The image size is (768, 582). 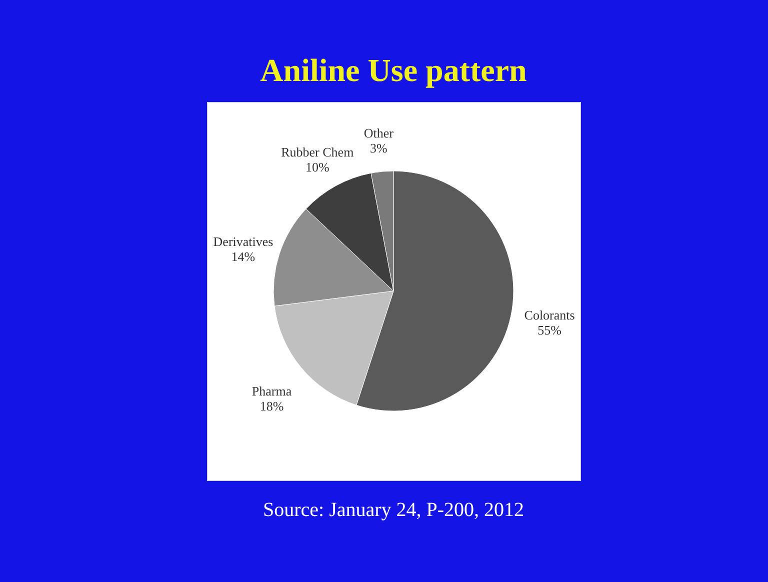 What do you see at coordinates (549, 315) in the screenshot?
I see `slice-label: Colorants` at bounding box center [549, 315].